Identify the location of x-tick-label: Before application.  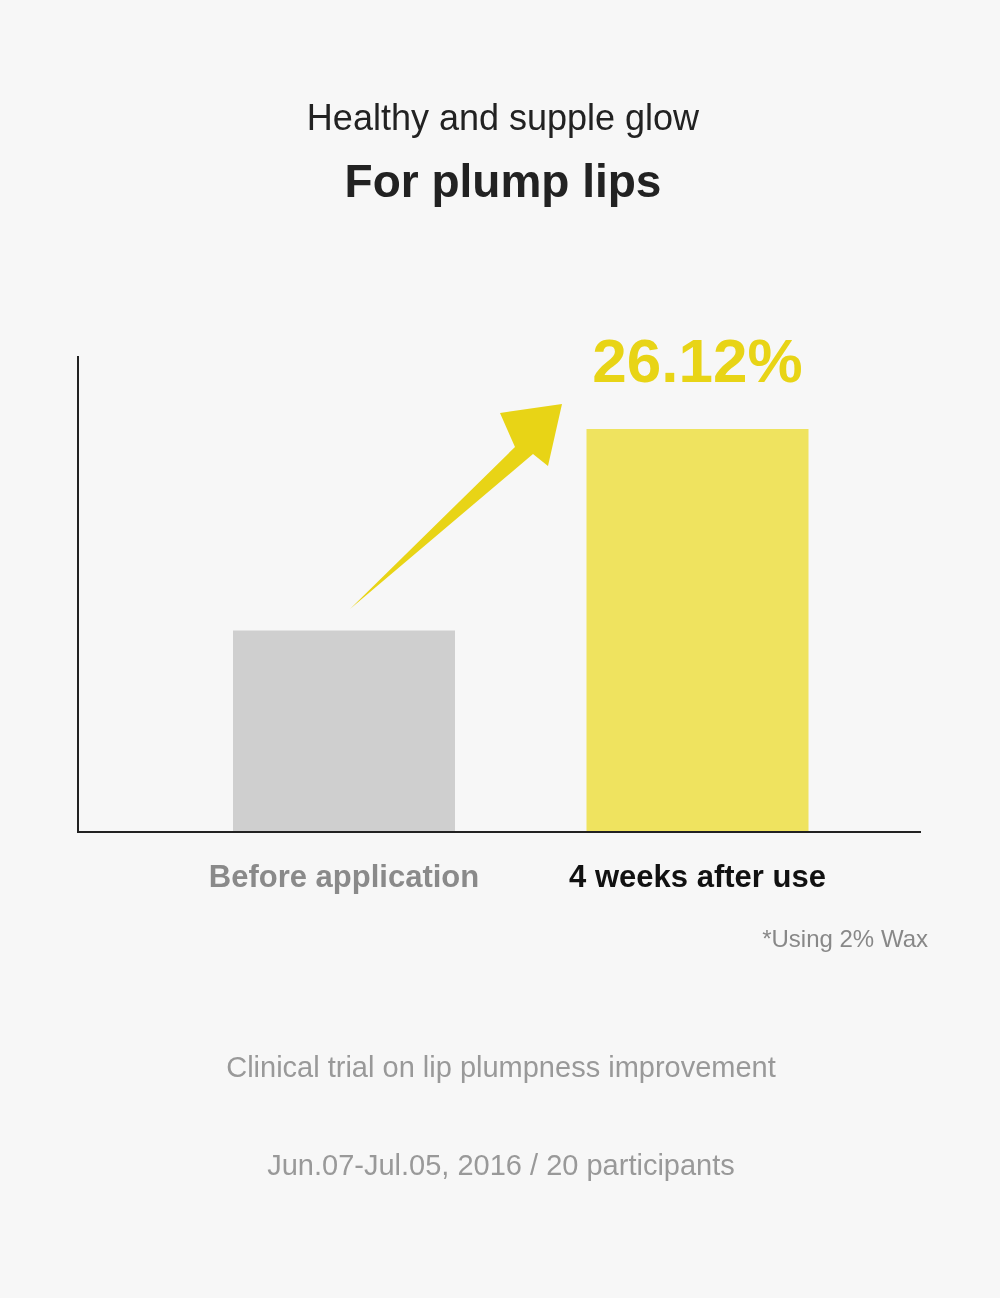
(344, 876).